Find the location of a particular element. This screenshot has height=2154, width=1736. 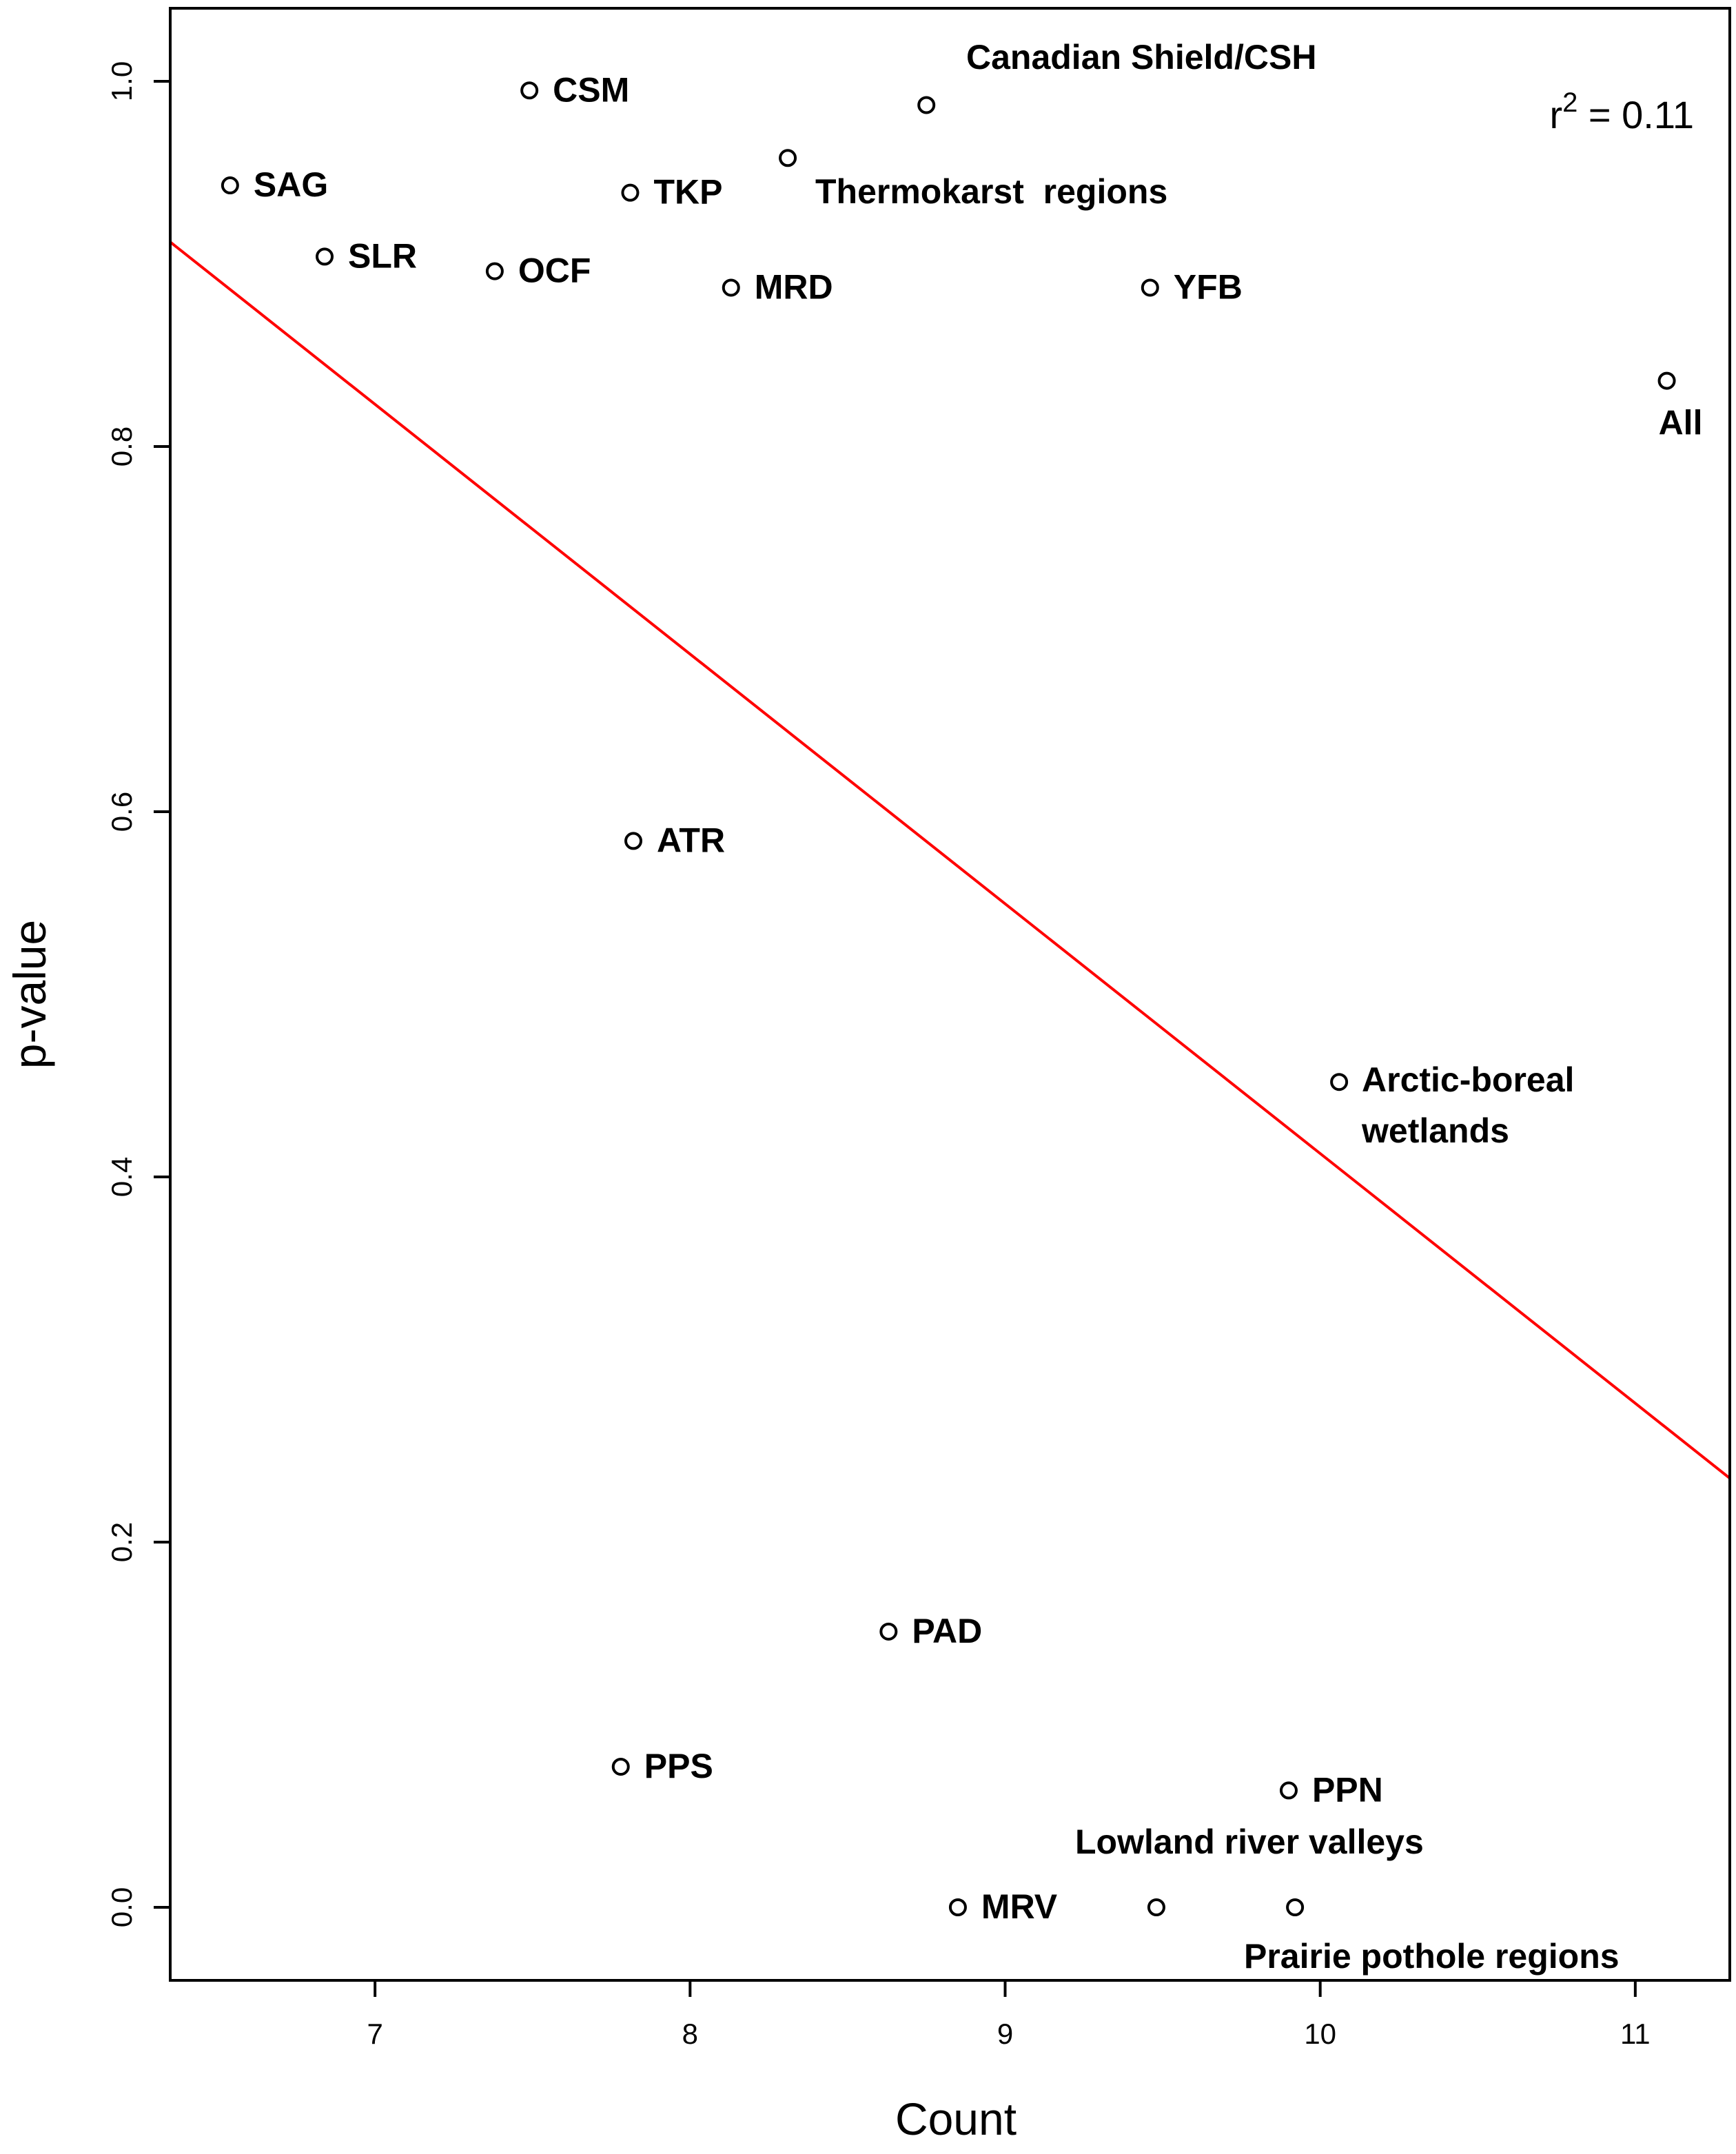

data-point-csm is located at coordinates (529, 91).